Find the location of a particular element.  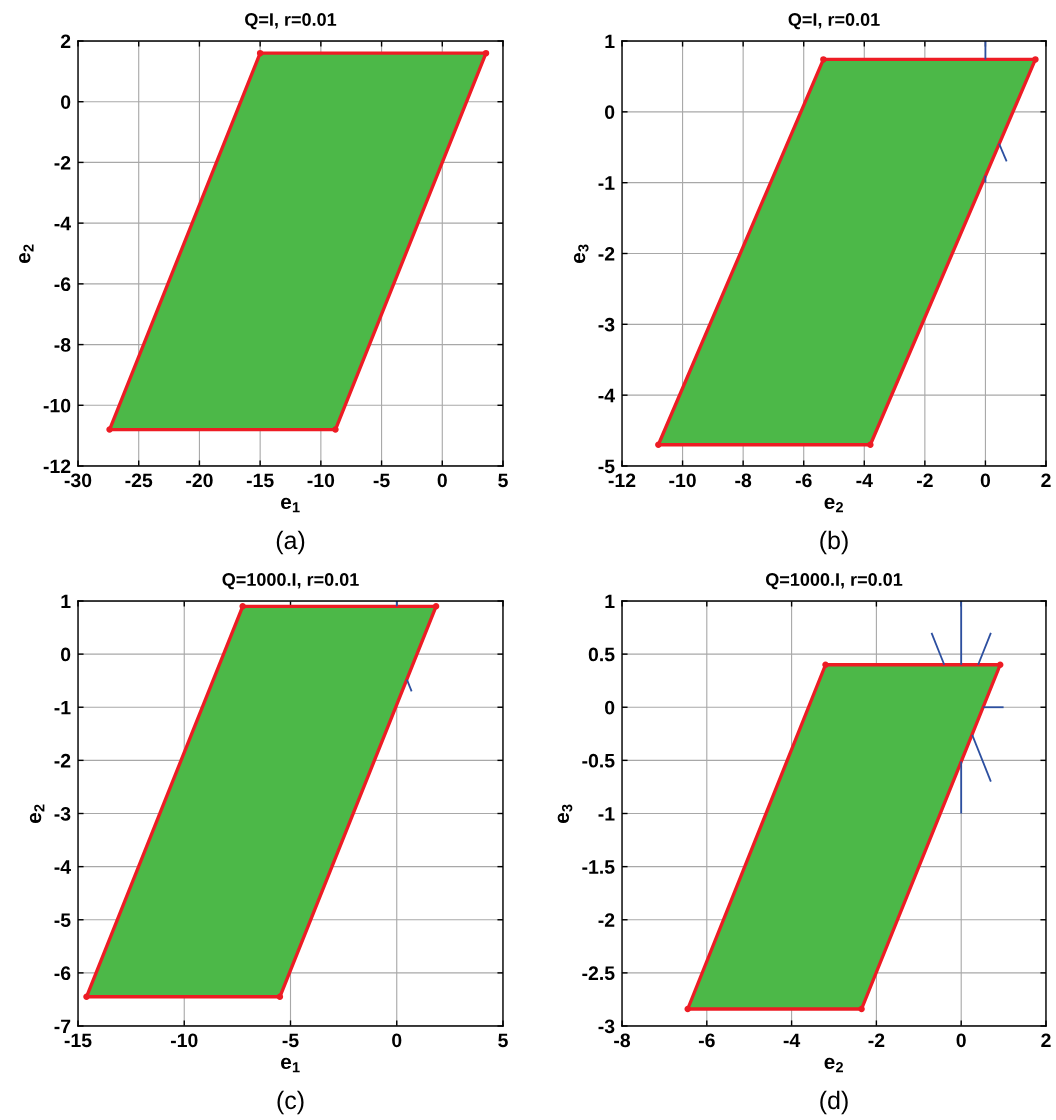

text: (d) is located at coordinates (834, 1102).